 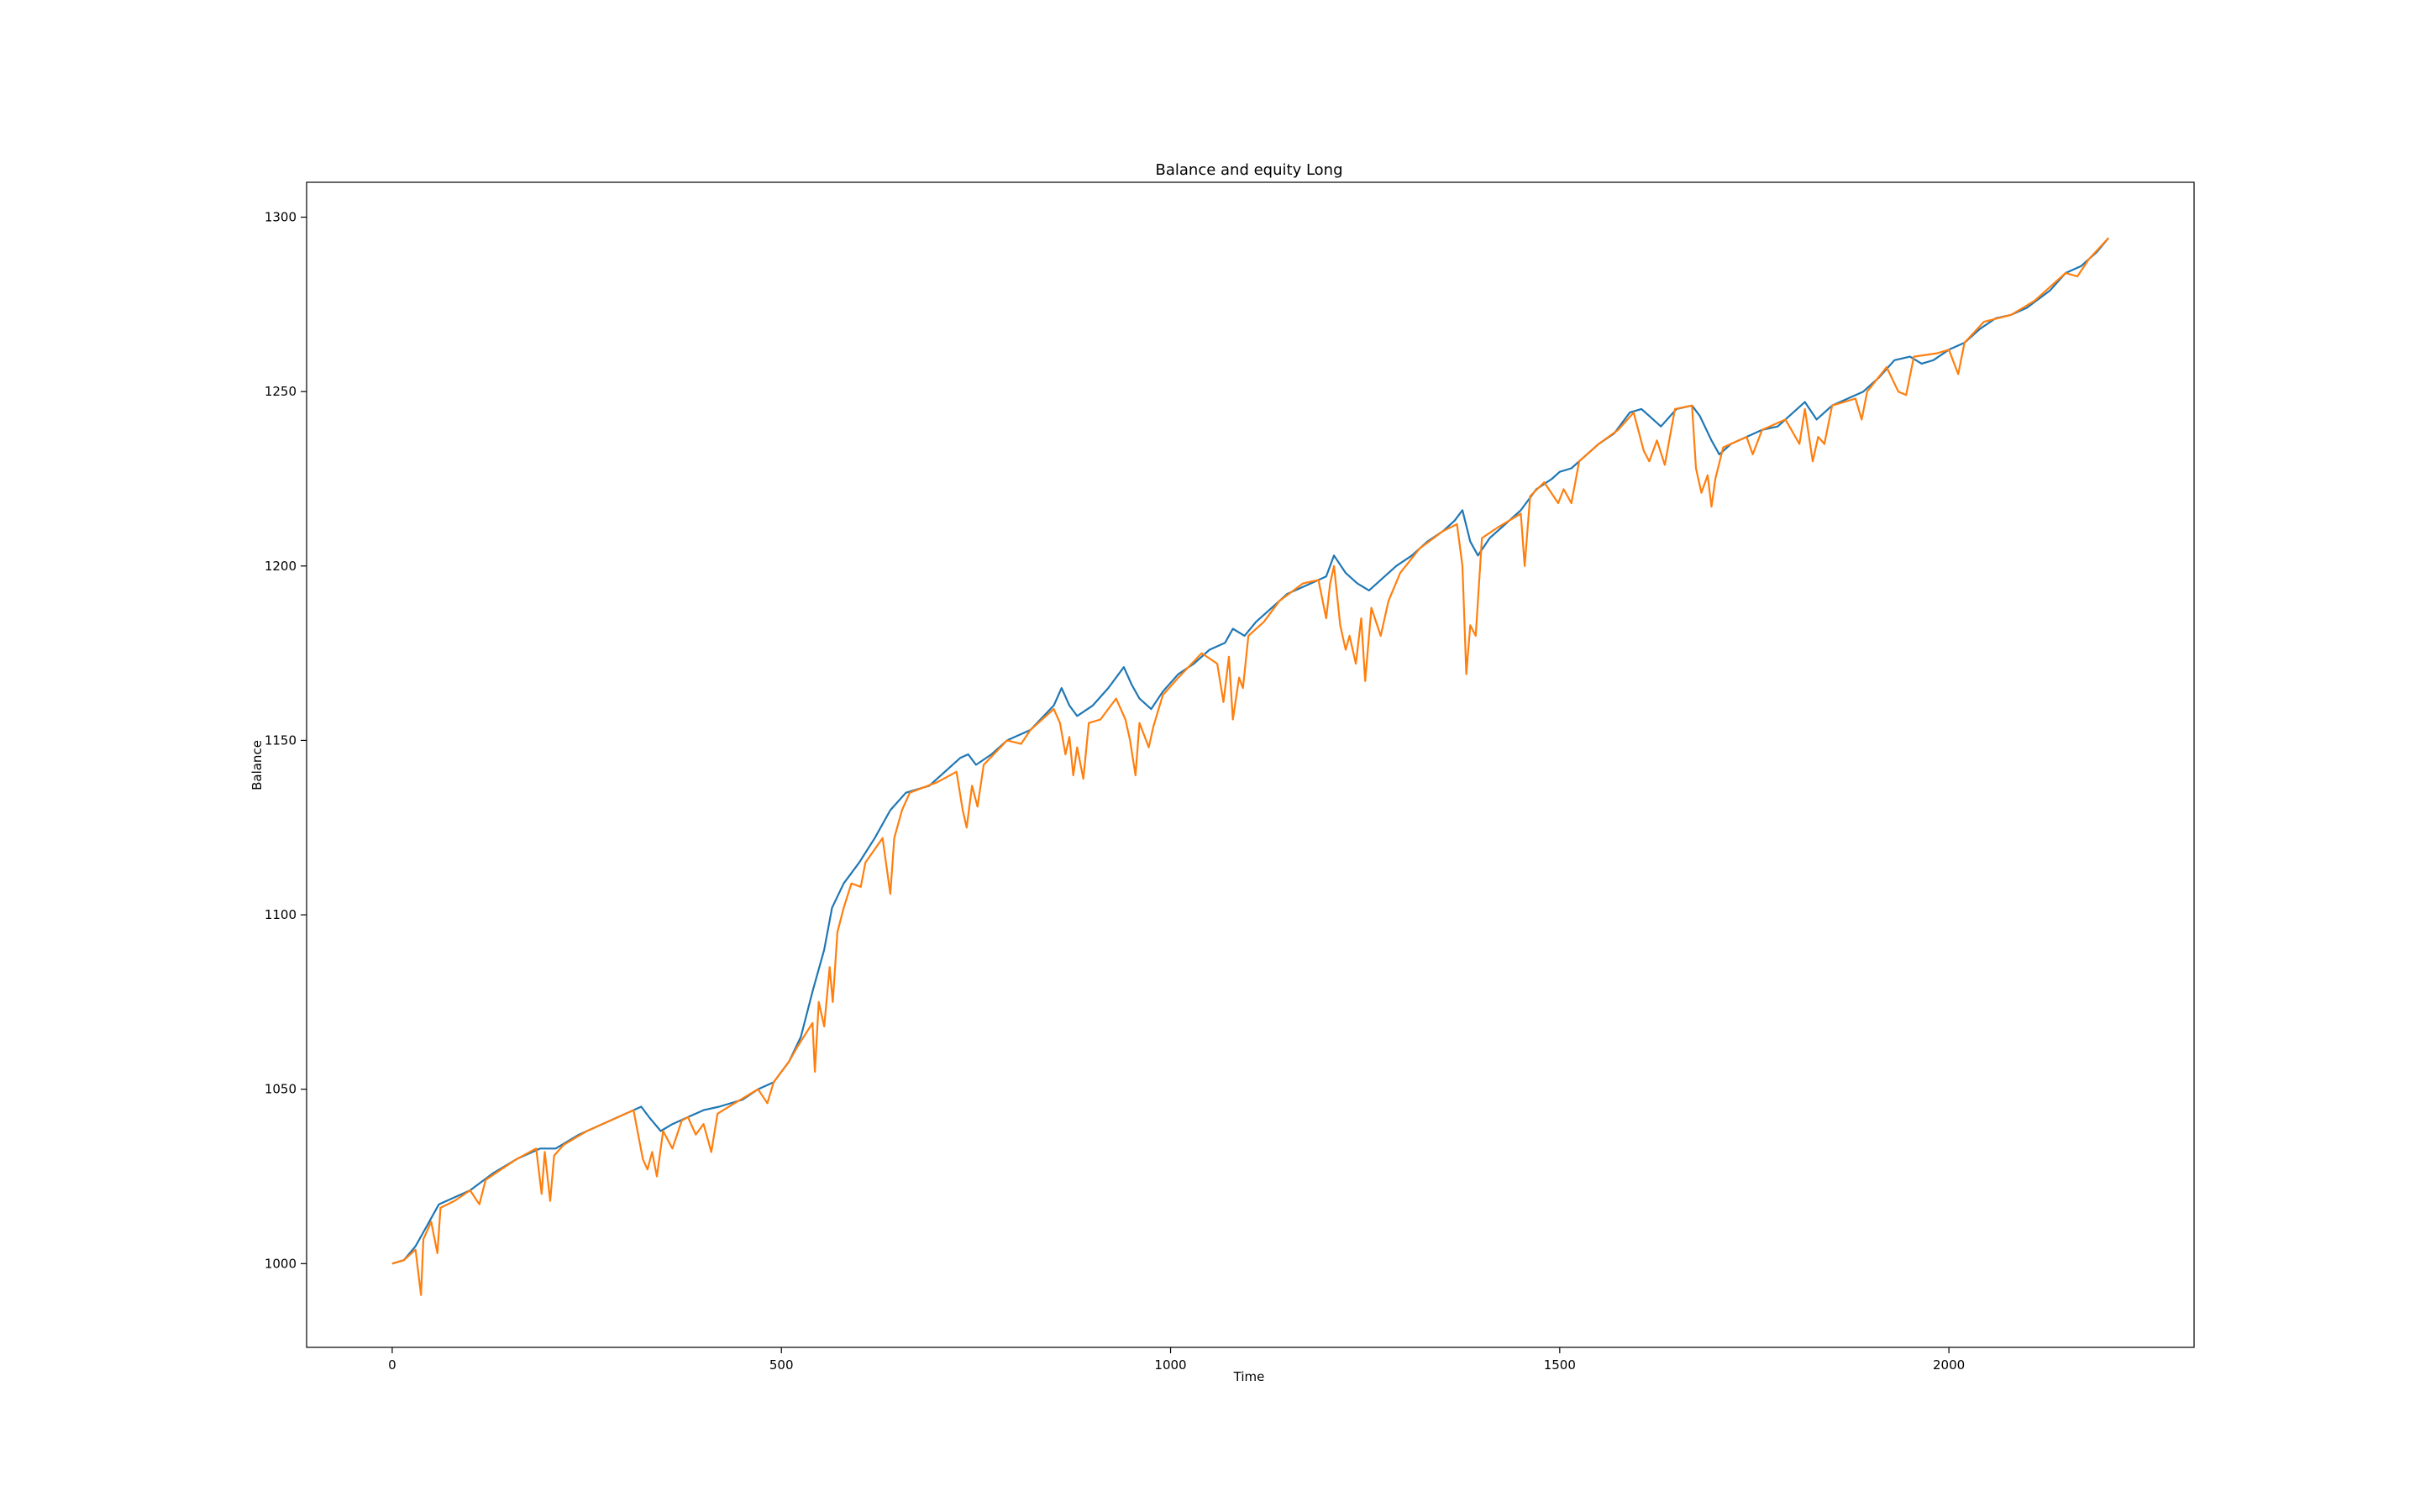 I want to click on x-axis-label: Time, so click(x=1249, y=1376).